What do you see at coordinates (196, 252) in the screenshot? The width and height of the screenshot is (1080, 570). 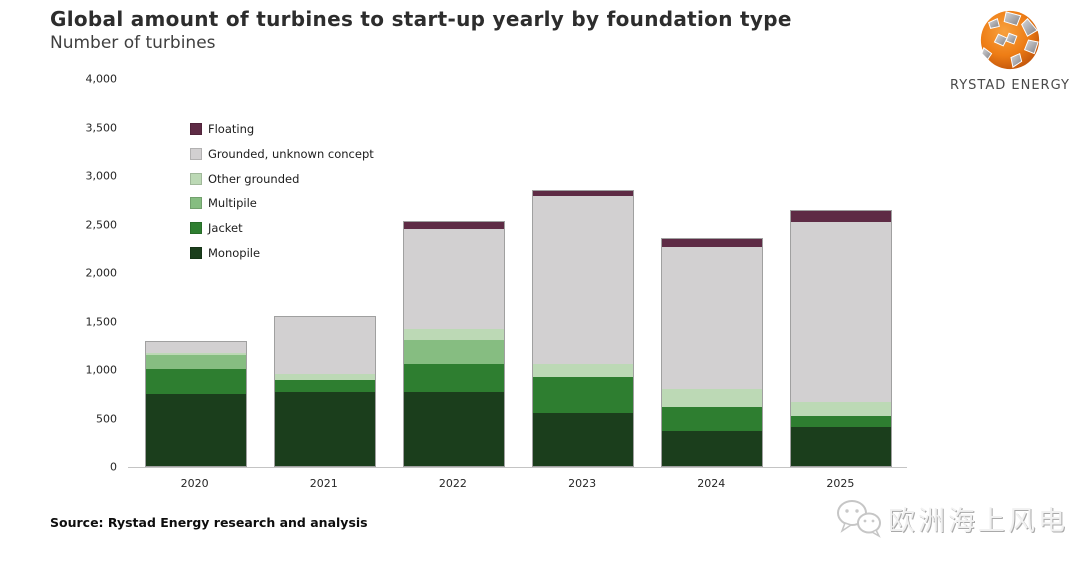 I see `legend-swatch-monopile` at bounding box center [196, 252].